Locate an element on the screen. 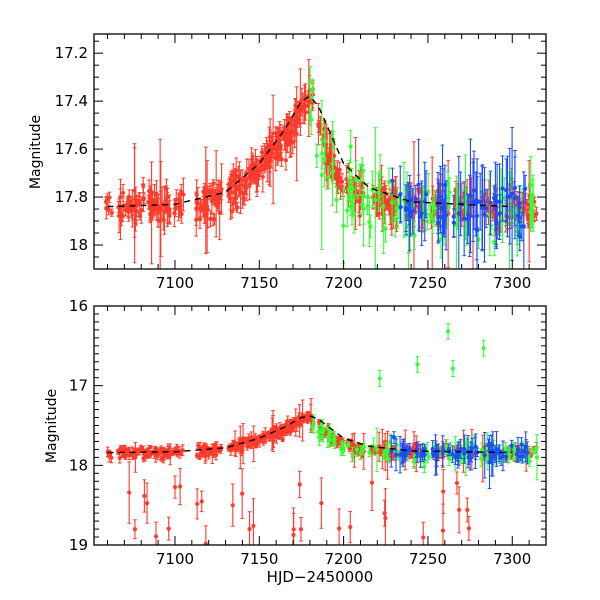 The height and width of the screenshot is (600, 600). bottom-y-axis-label: Magnitude is located at coordinates (52, 426).